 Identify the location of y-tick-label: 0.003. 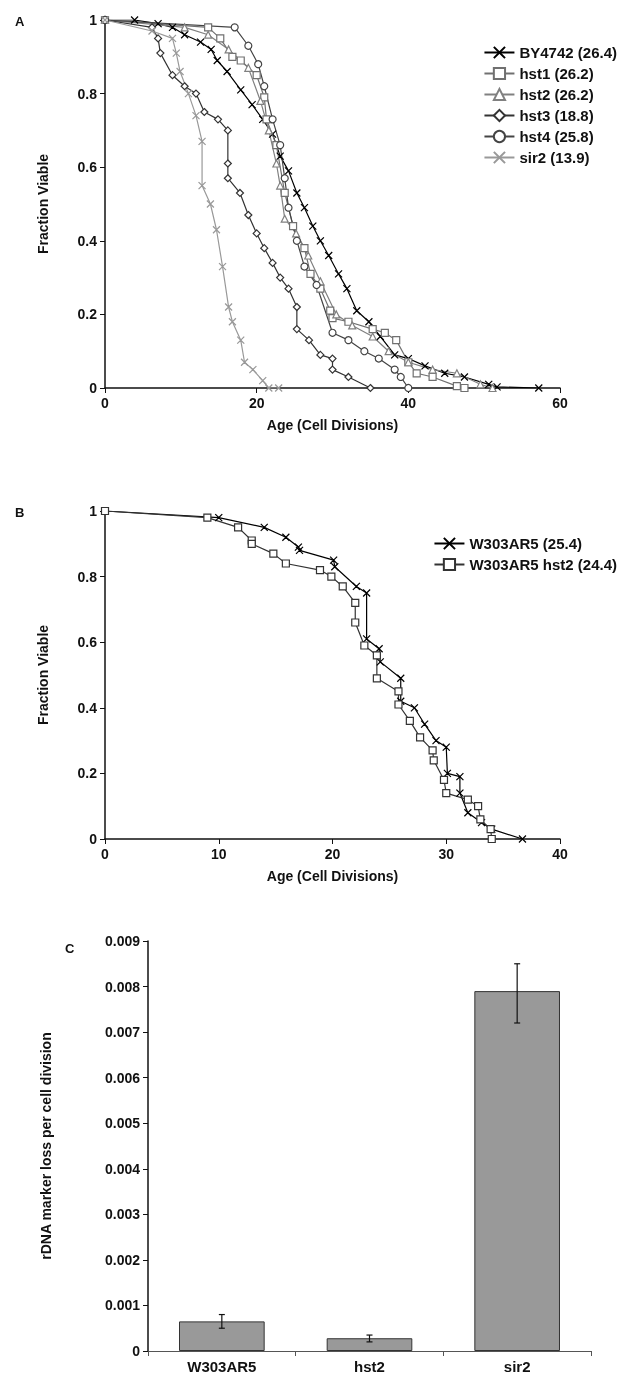
(122, 1214).